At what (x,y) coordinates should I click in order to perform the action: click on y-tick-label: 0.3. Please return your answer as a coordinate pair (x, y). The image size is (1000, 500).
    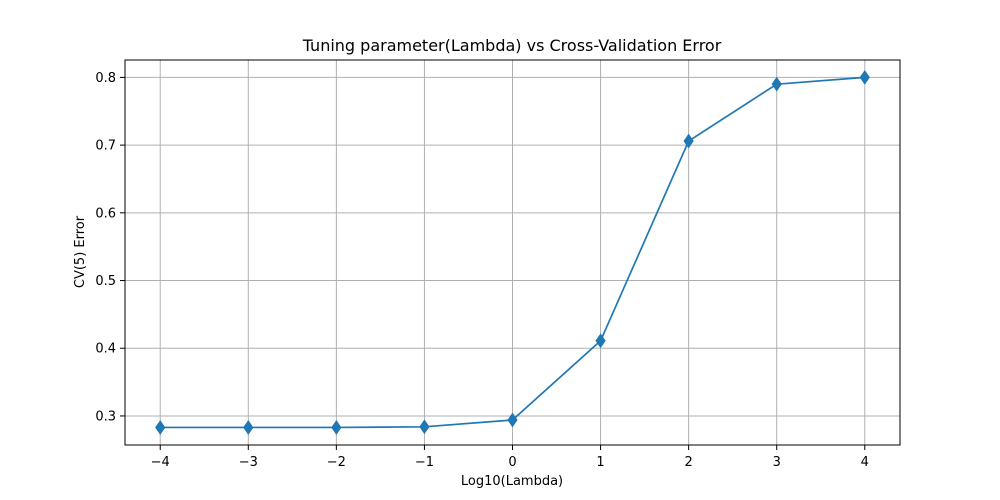
    Looking at the image, I should click on (105, 416).